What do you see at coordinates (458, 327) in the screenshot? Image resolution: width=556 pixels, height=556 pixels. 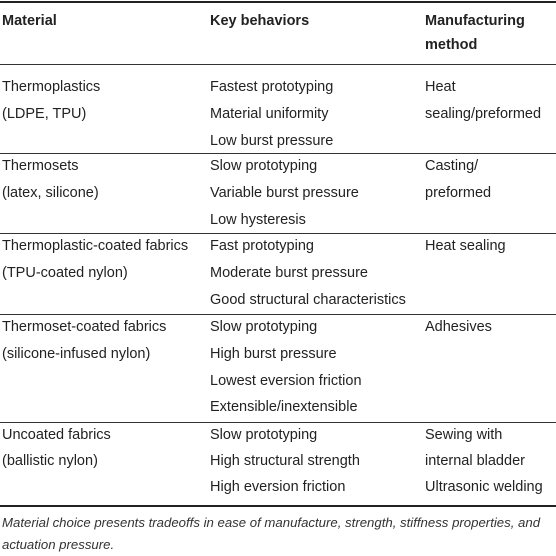 I see `row4-method: Adhesives` at bounding box center [458, 327].